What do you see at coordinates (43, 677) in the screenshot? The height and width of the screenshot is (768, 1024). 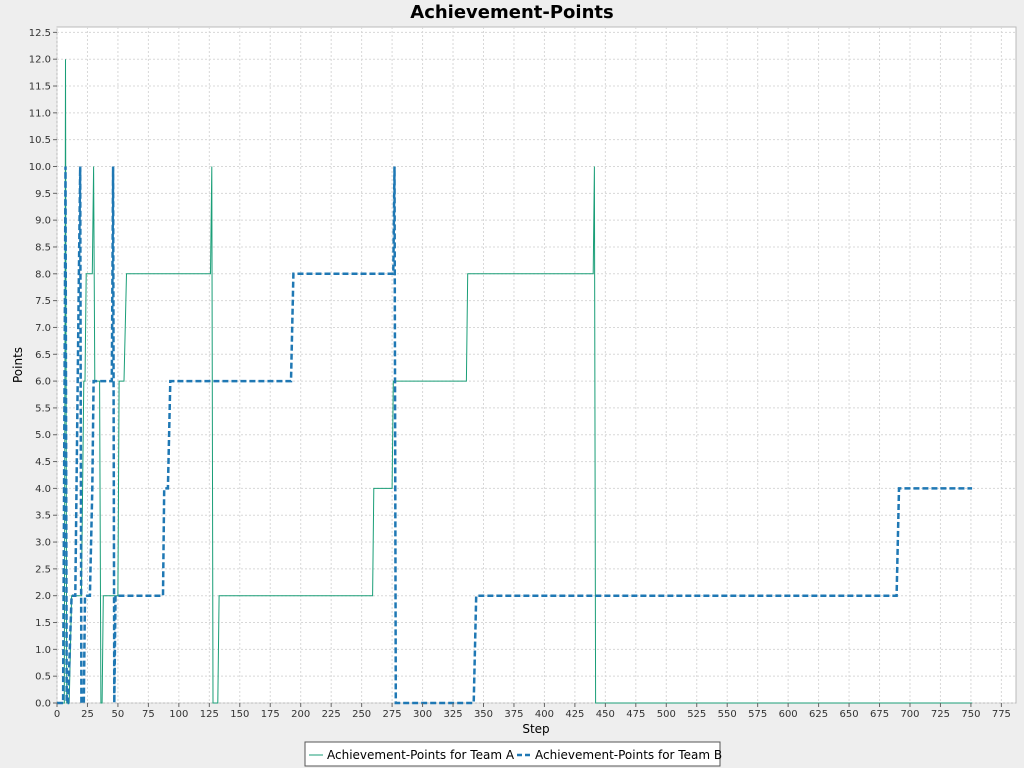 I see `y-tick-label: 0.5` at bounding box center [43, 677].